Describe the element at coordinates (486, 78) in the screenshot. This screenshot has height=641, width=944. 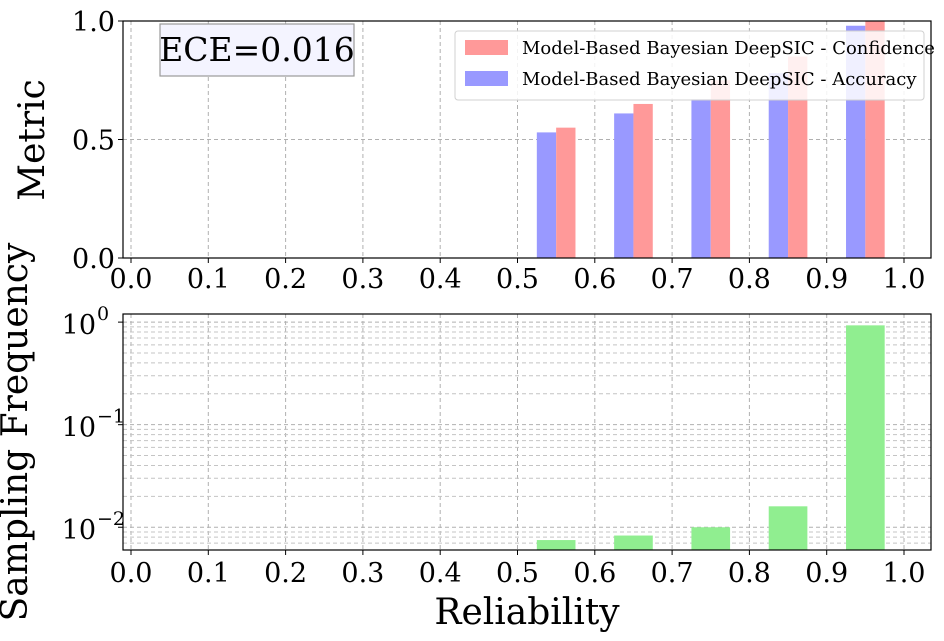
I see `legend-swatch-accuracy` at that location.